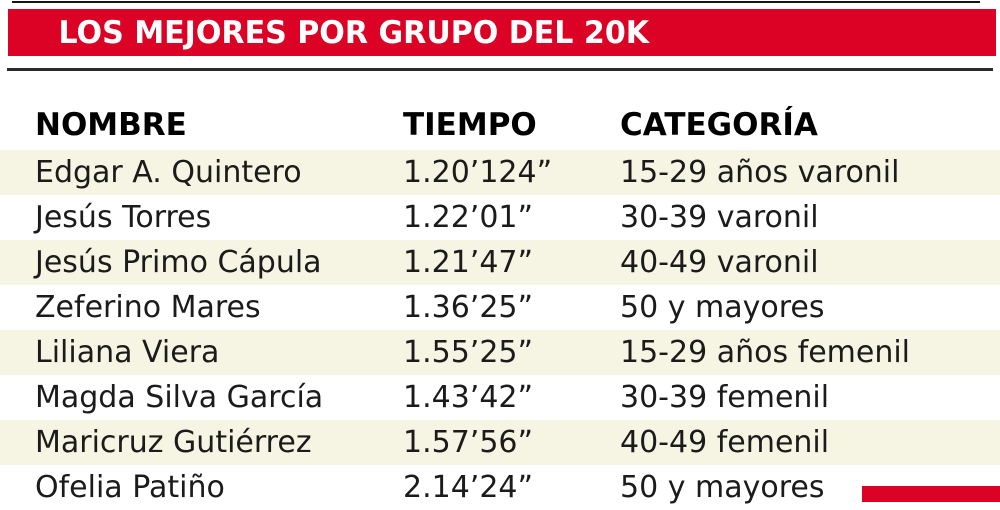 The image size is (1000, 510). I want to click on time-cell: 1.57’56”, so click(510, 442).